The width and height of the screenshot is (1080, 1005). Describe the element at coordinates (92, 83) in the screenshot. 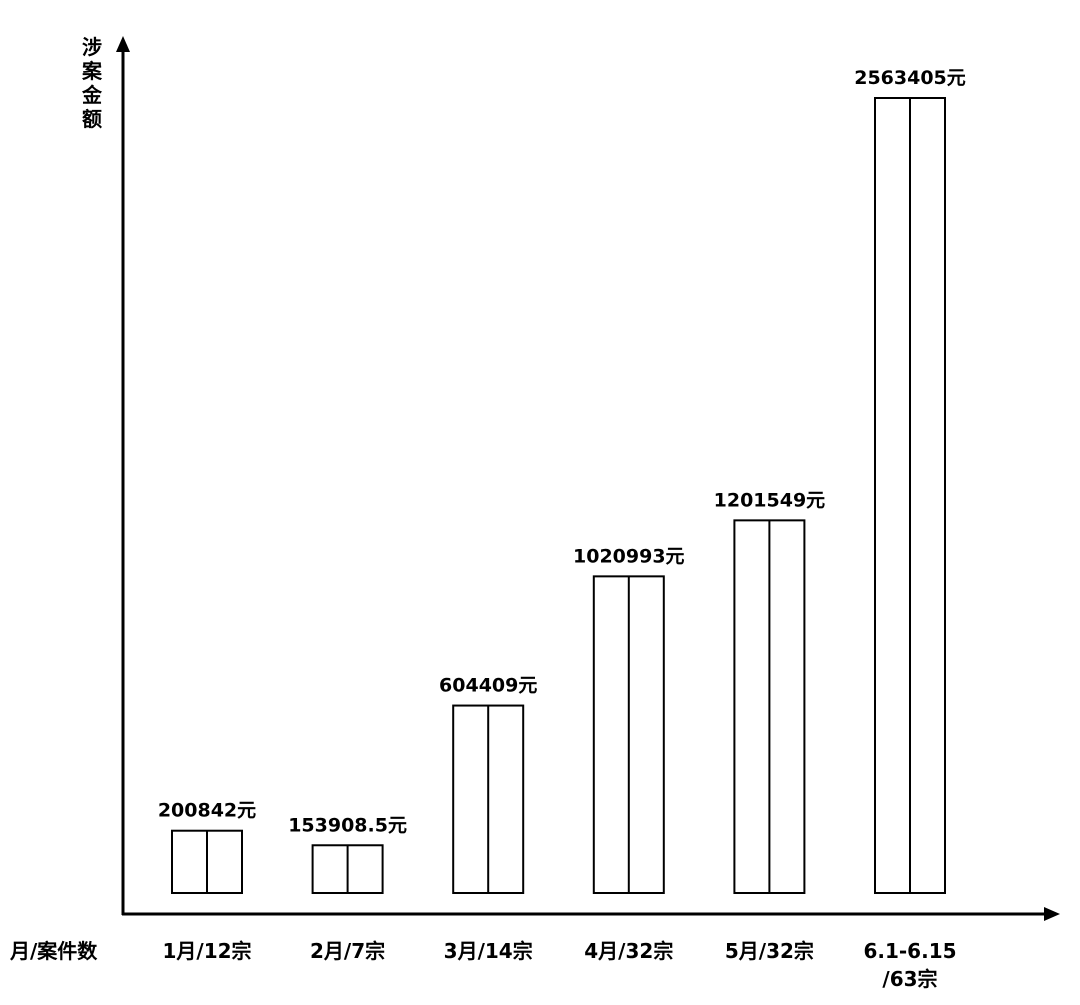

I see `y-axis-title: 涉案金额` at that location.